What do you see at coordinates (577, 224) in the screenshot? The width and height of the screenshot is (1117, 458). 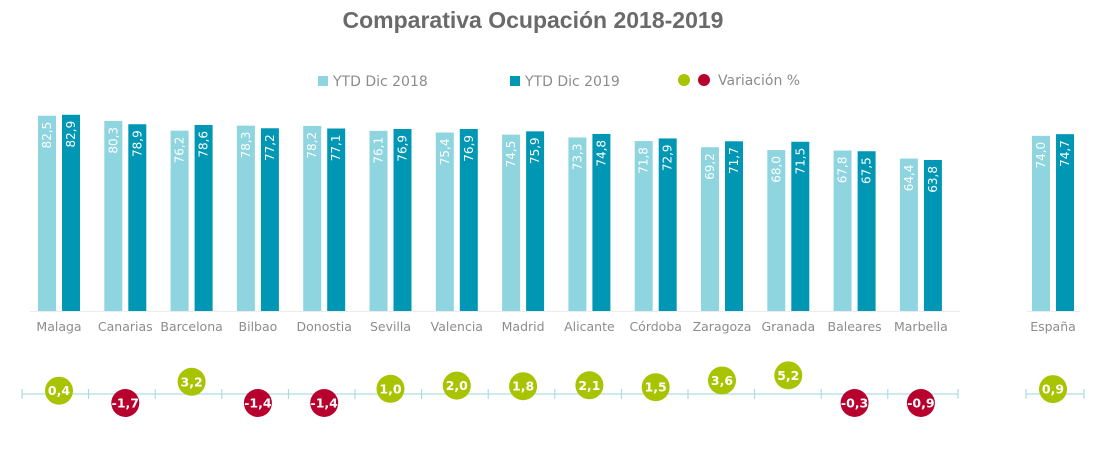 I see `bar-2018-alicante` at bounding box center [577, 224].